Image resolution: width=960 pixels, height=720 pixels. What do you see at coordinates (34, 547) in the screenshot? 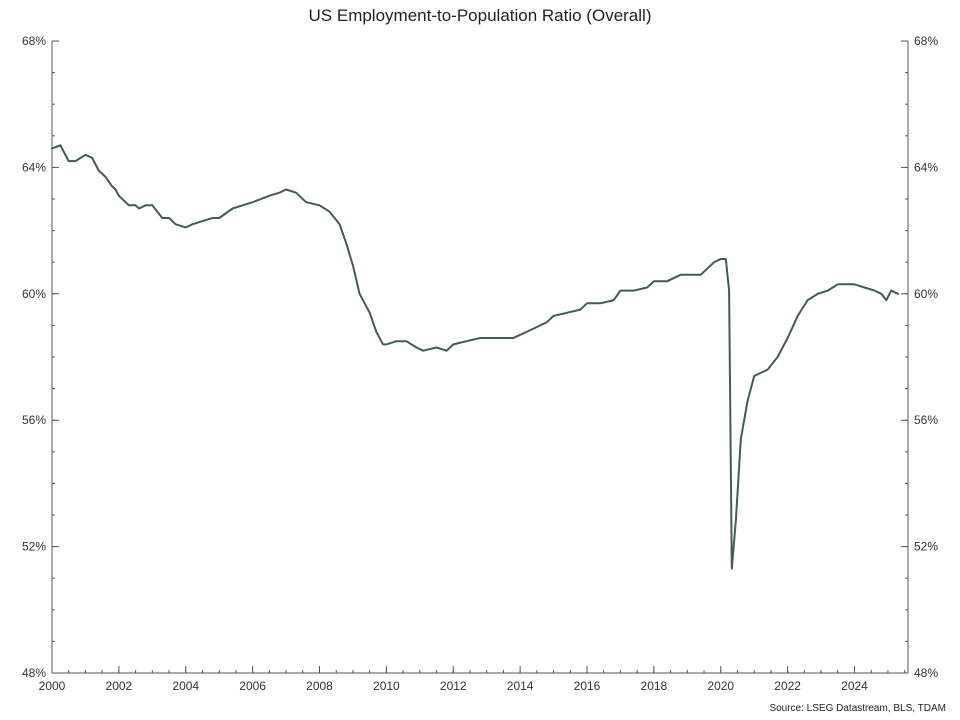
I see `y-tick-label-left: 52%` at bounding box center [34, 547].